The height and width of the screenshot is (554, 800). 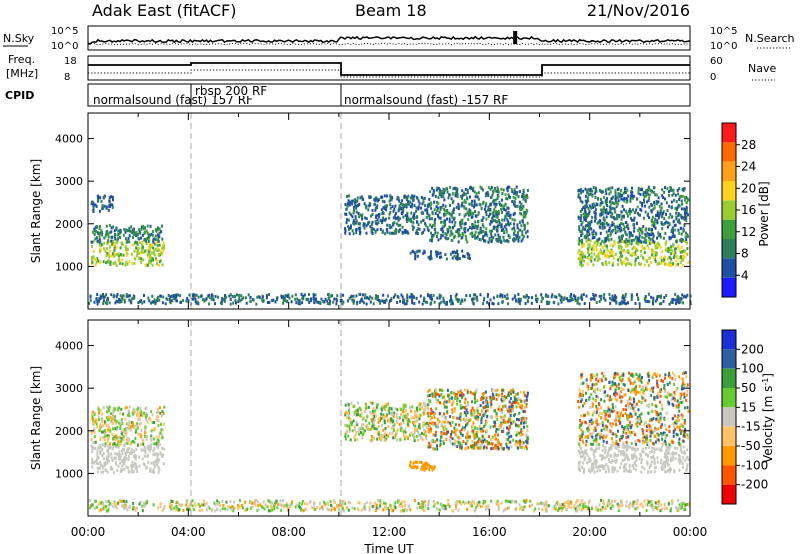 What do you see at coordinates (729, 268) in the screenshot?
I see `power-colorbar-swatch` at bounding box center [729, 268].